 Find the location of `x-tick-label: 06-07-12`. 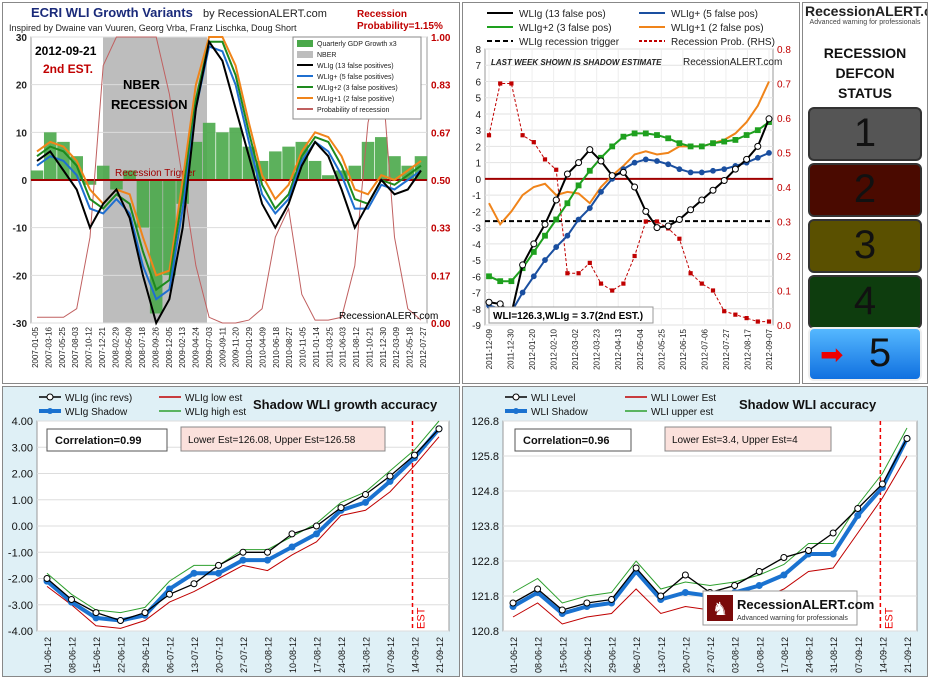

x-tick-label: 06-07-12 is located at coordinates (637, 655).